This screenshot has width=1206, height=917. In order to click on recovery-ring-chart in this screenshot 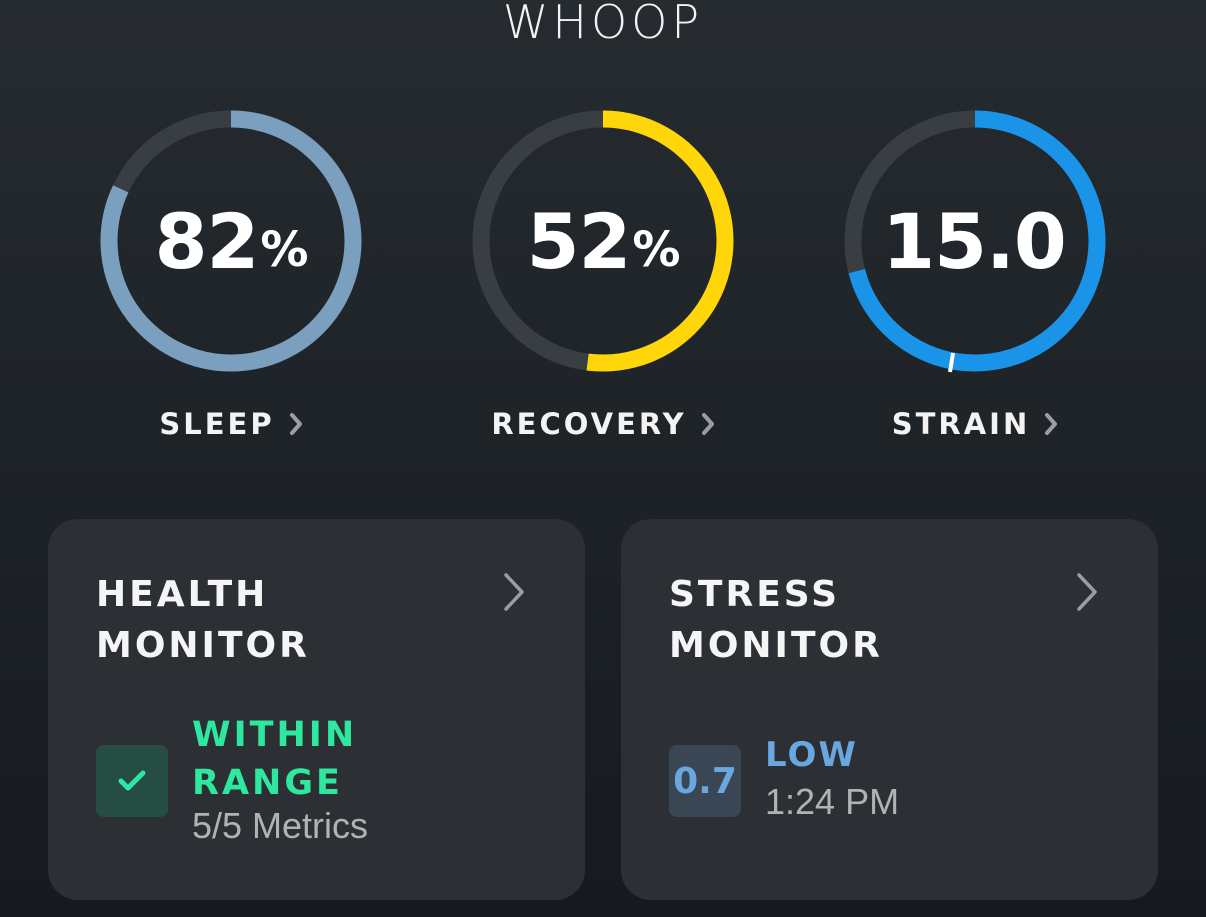, I will do `click(603, 241)`.